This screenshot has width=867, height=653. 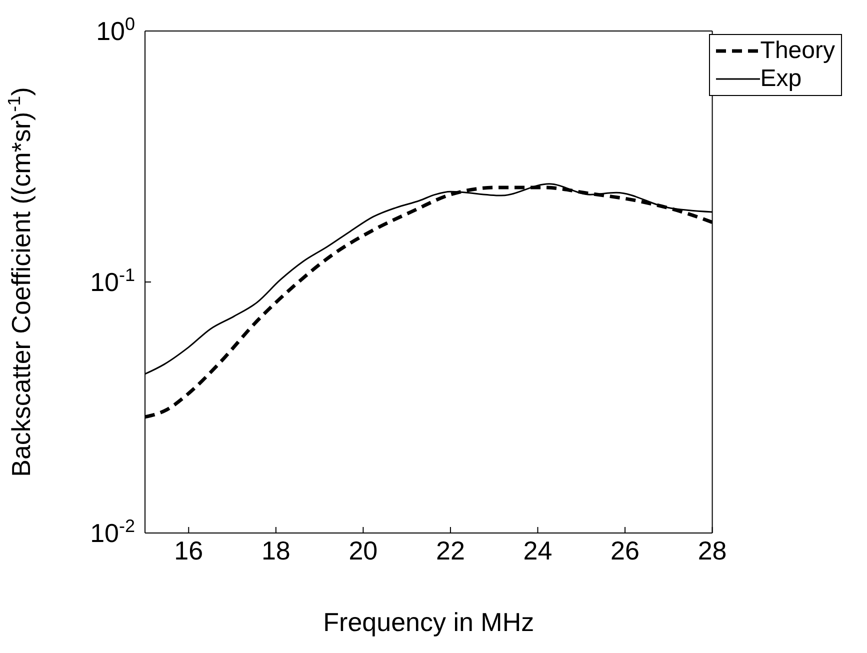 I want to click on legend-label: Theory, so click(x=797, y=51).